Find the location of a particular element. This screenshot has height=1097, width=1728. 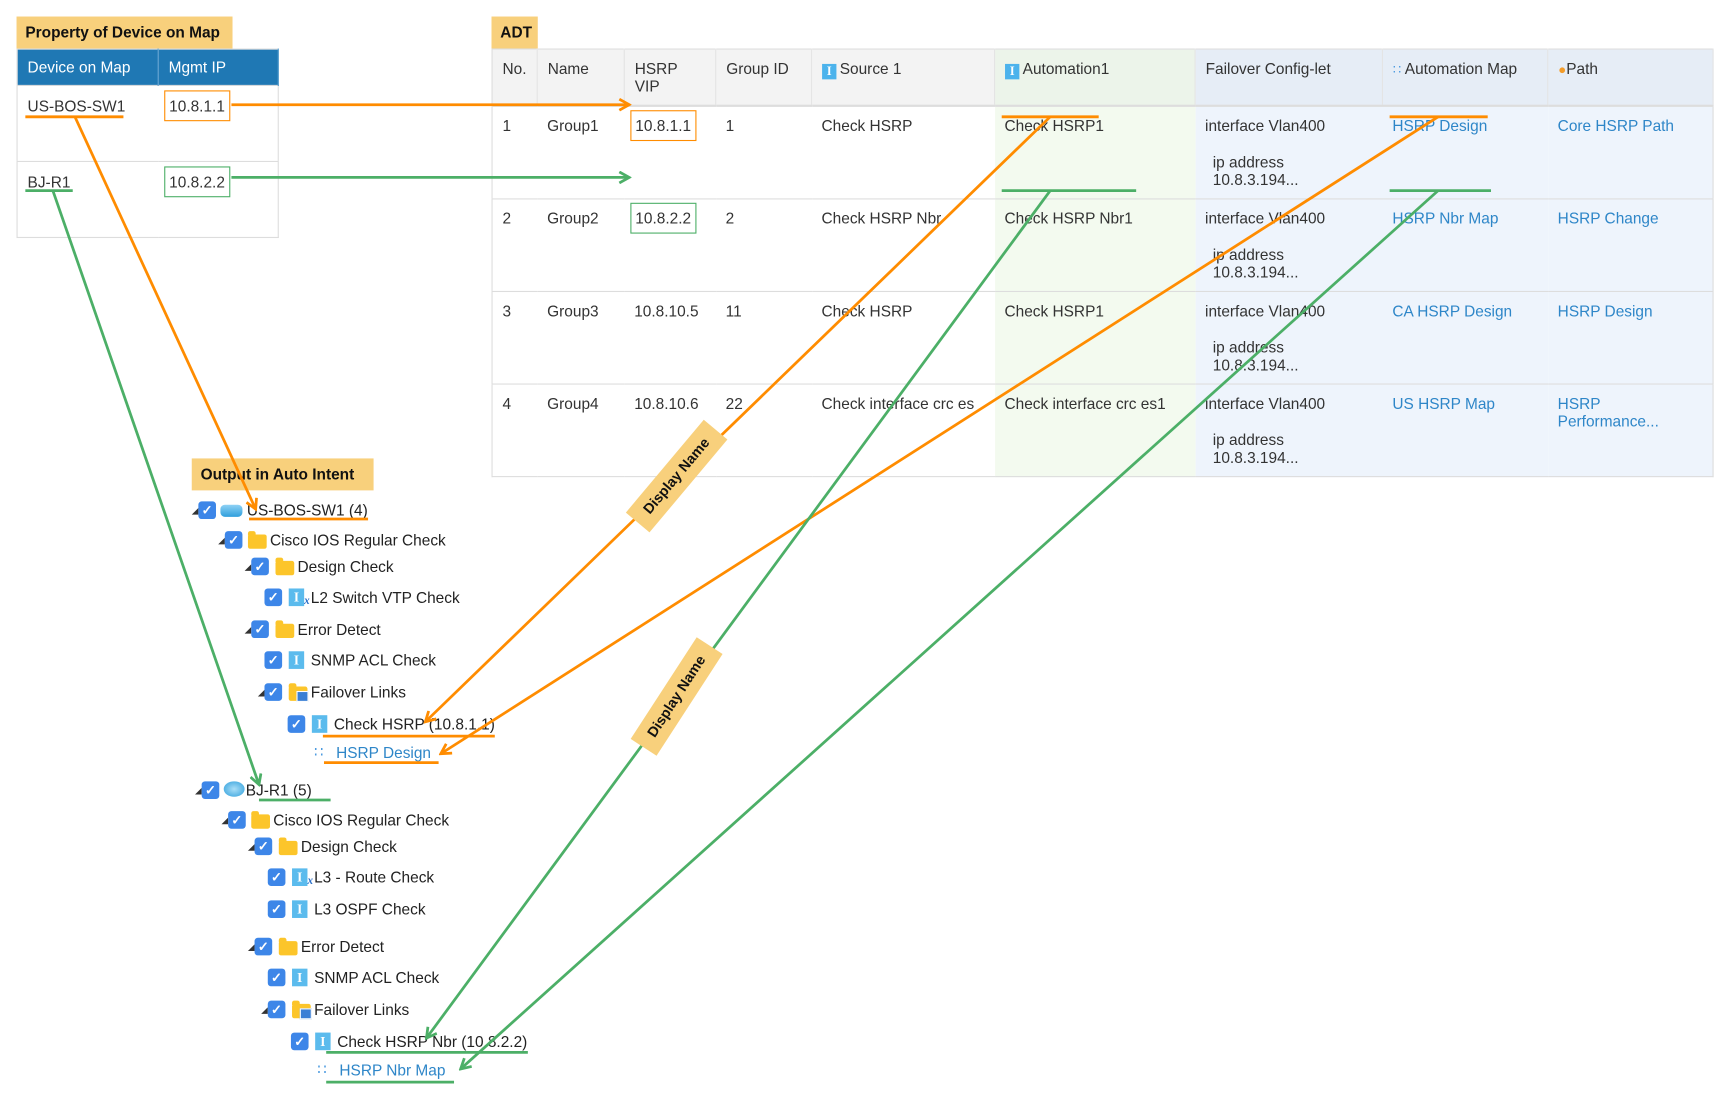

row-no: 2 is located at coordinates (515, 245).